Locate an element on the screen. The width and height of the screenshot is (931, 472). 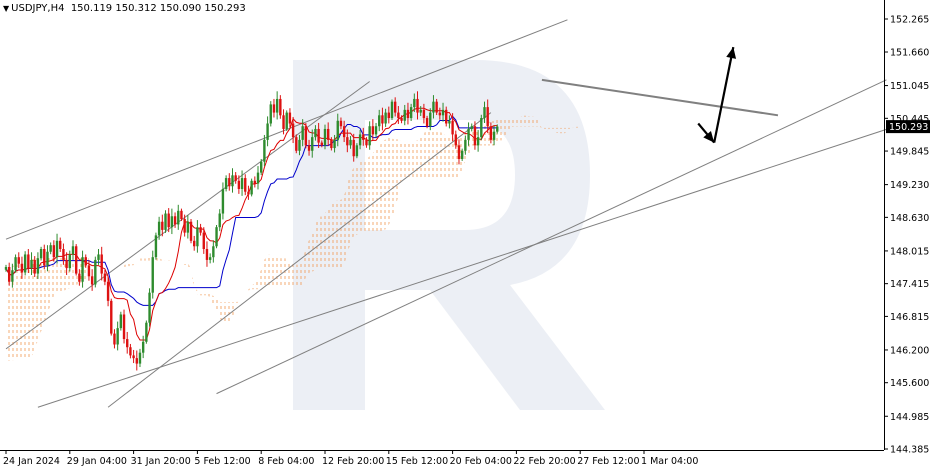
ohlc-values: 150.119 150.312 150.090 150.293 is located at coordinates (158, 8).